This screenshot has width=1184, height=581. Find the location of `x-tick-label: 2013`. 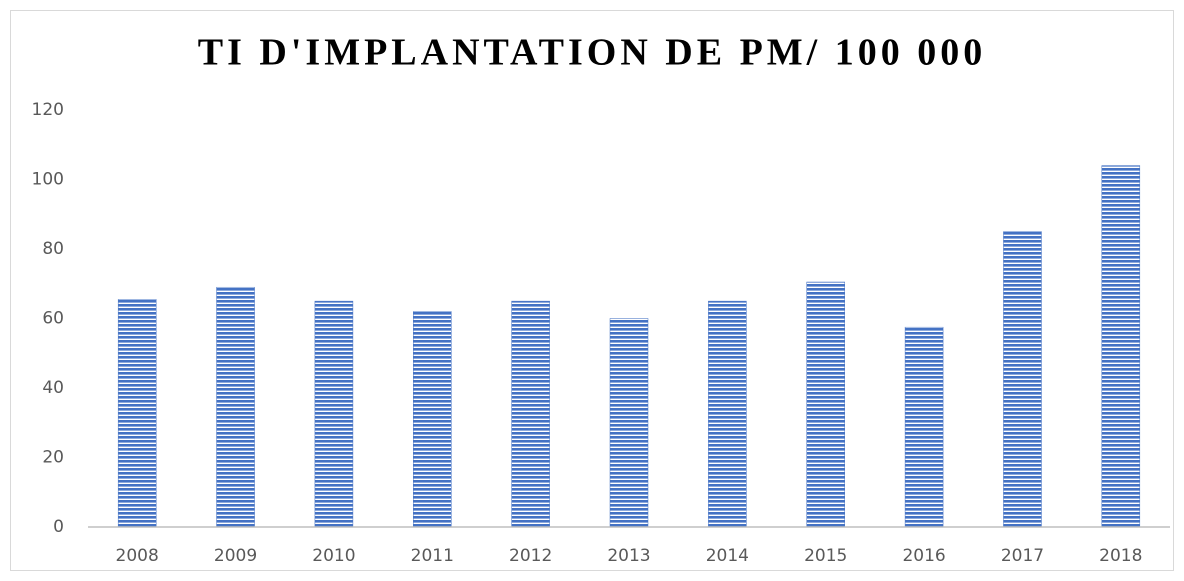

x-tick-label: 2013 is located at coordinates (628, 556).